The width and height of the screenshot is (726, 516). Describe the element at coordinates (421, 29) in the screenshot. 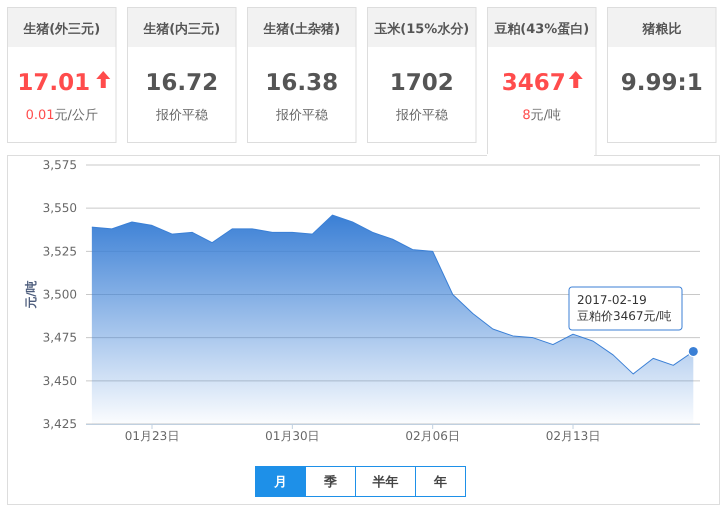

I see `category-label: 玉米(15%水分)` at that location.